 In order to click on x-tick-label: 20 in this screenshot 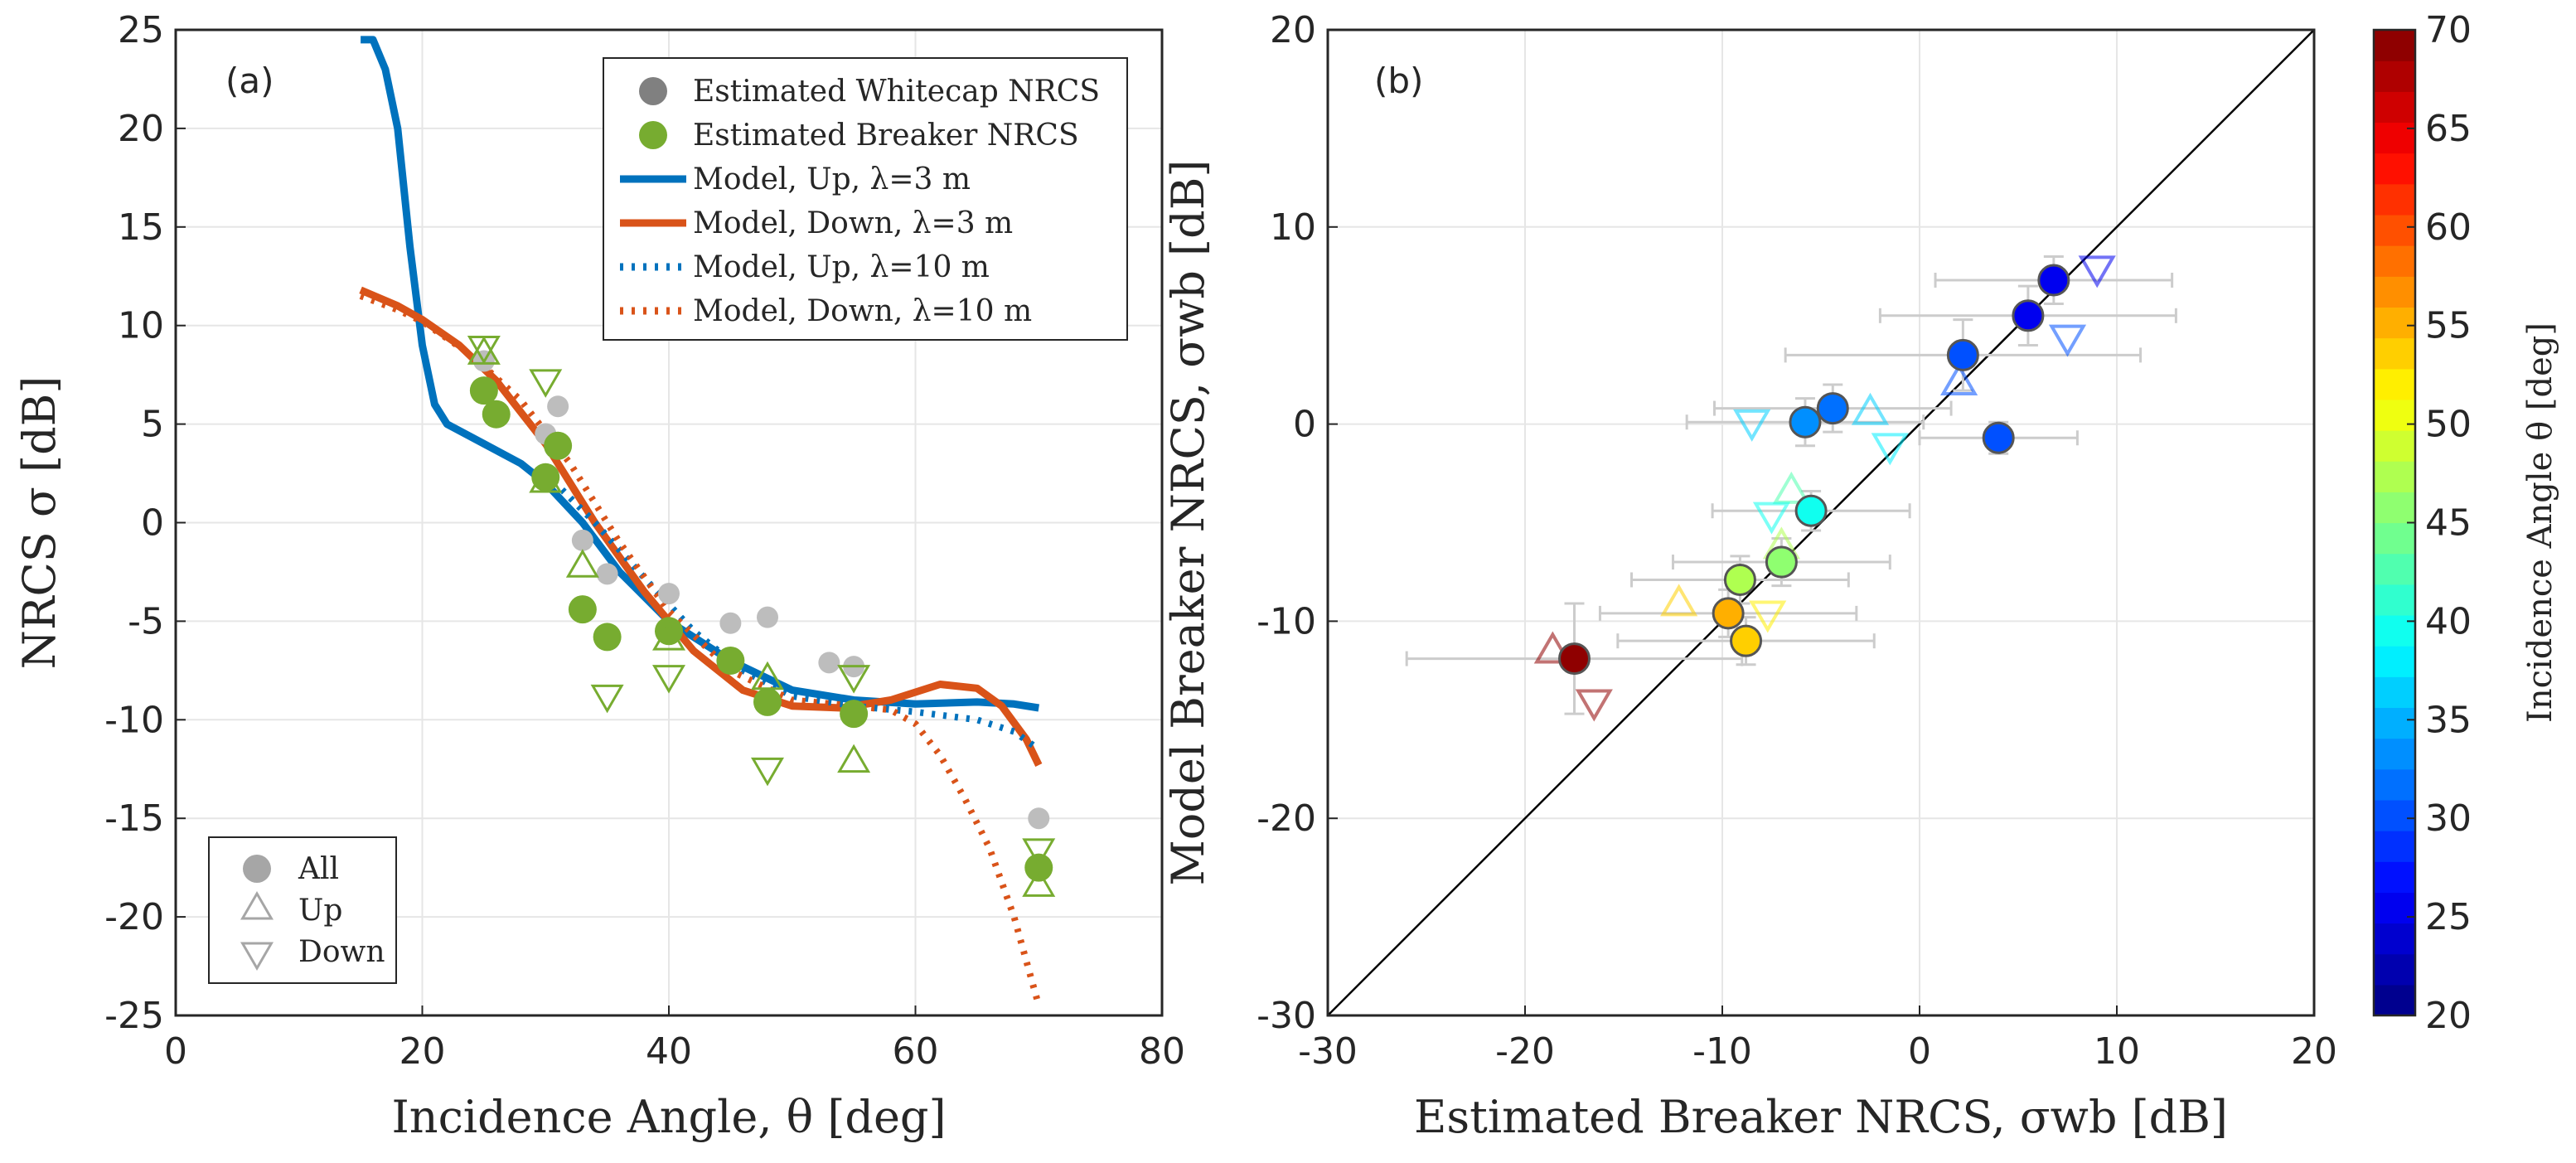, I will do `click(2314, 1051)`.